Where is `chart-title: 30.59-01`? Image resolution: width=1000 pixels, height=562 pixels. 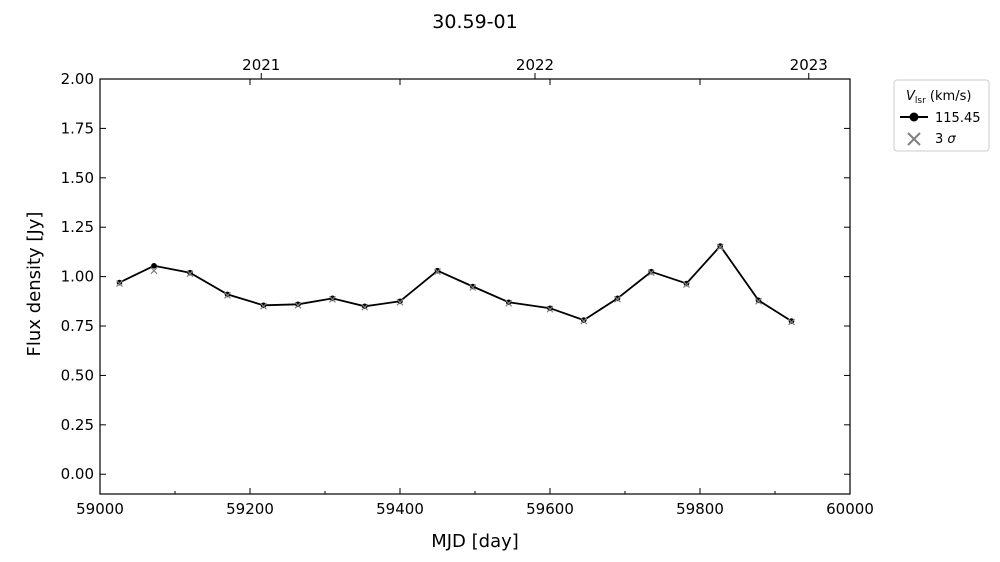
chart-title: 30.59-01 is located at coordinates (474, 22).